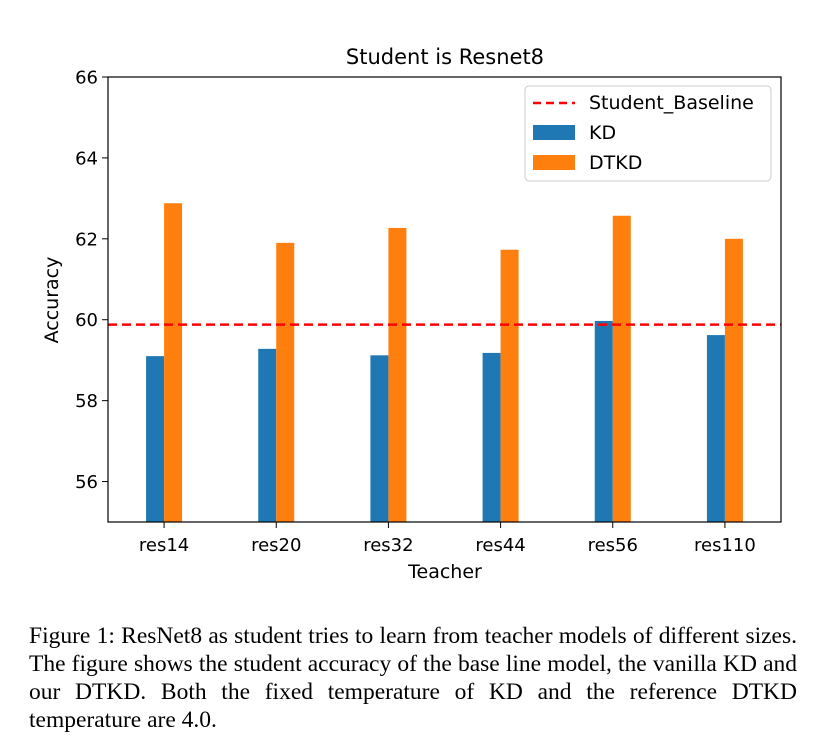  I want to click on legend: Student_Baseline KD DTKD, so click(648, 133).